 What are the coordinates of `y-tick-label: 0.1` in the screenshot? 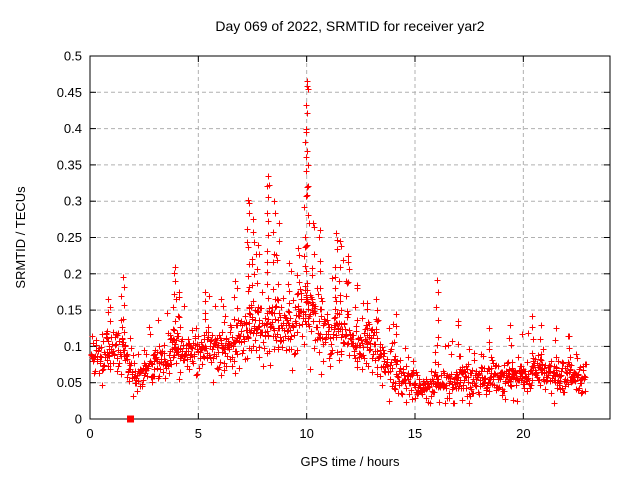 It's located at (73, 346).